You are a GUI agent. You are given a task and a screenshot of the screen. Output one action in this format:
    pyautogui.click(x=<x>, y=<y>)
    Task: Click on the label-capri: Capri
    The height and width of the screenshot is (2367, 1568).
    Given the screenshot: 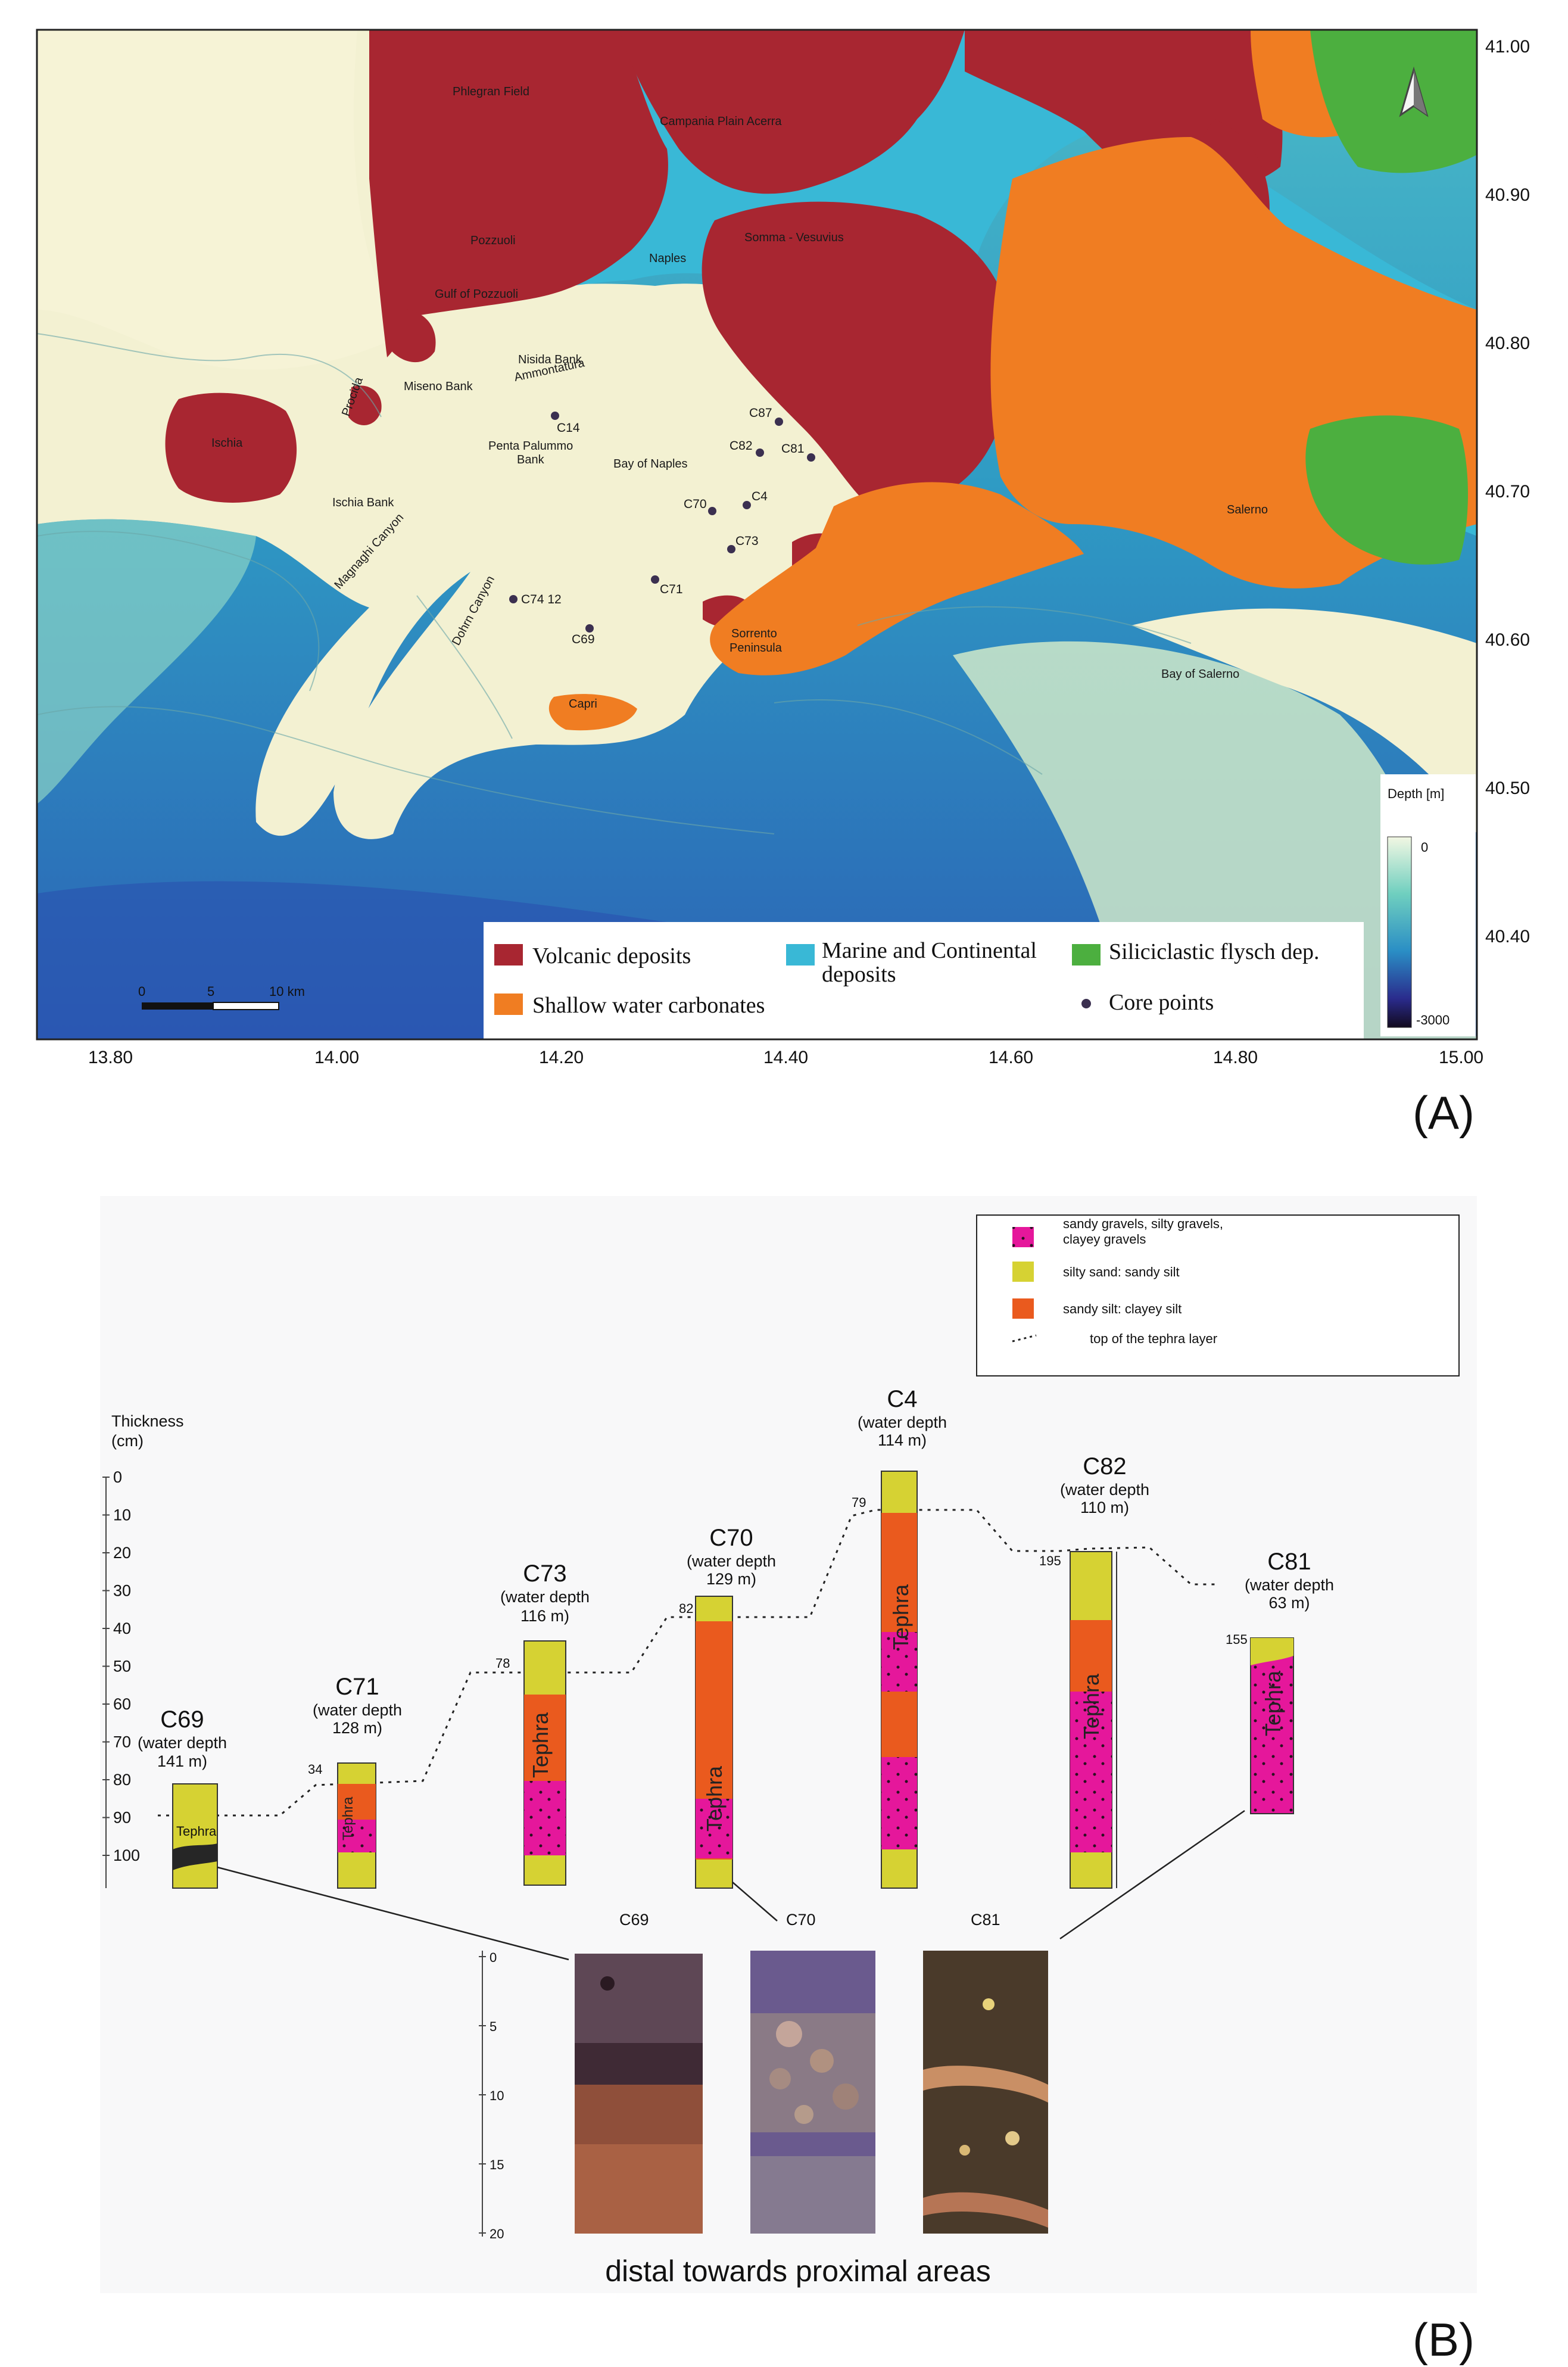 What is the action you would take?
    pyautogui.click(x=583, y=704)
    